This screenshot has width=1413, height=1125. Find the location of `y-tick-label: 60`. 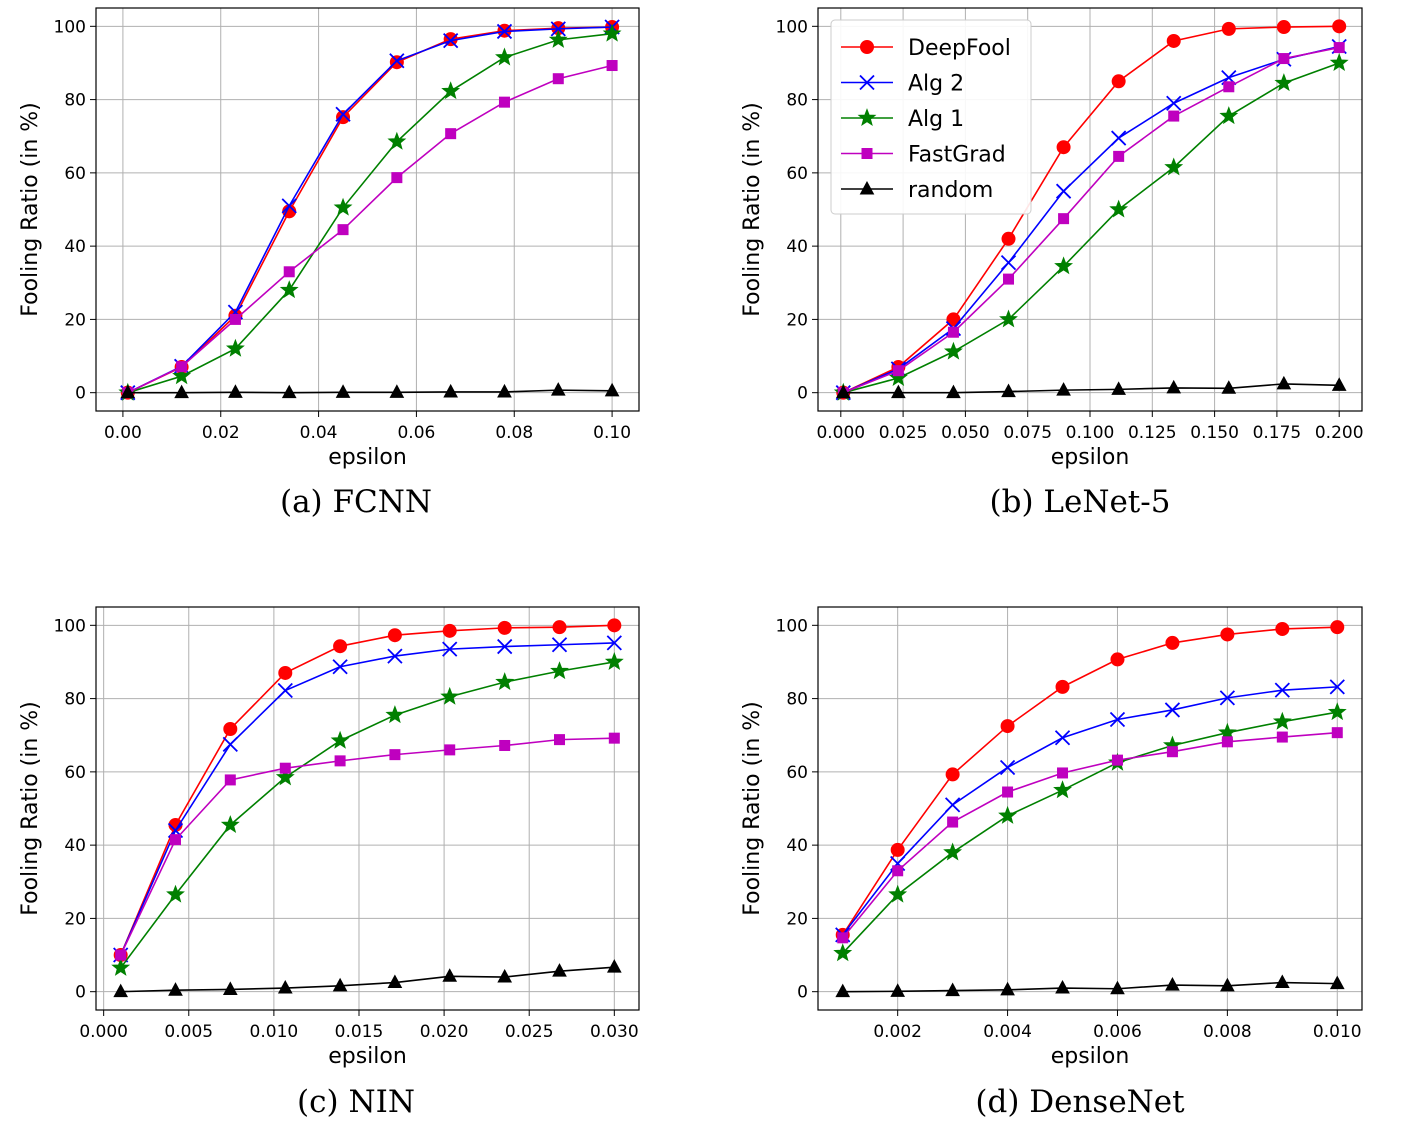

y-tick-label: 60 is located at coordinates (75, 773).